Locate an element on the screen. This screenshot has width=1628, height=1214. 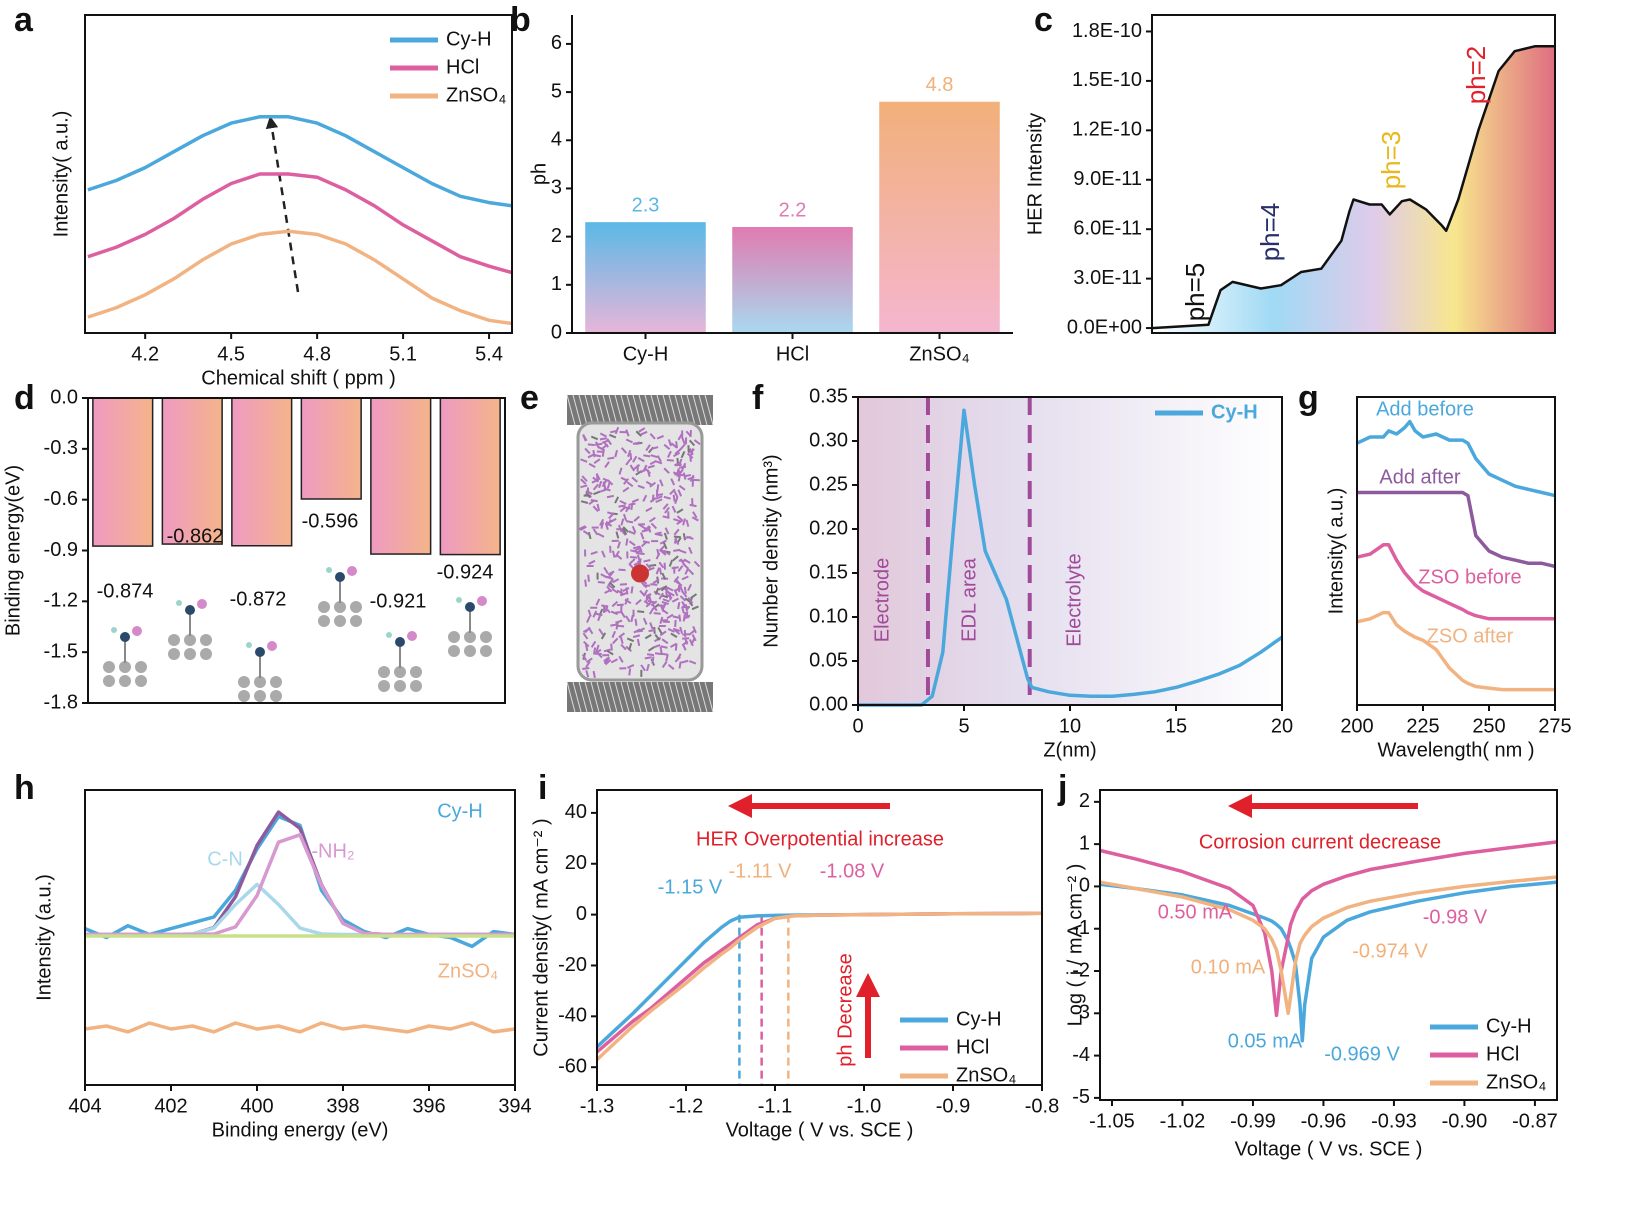
x-tick-label: -0.90 is located at coordinates (1465, 1121).